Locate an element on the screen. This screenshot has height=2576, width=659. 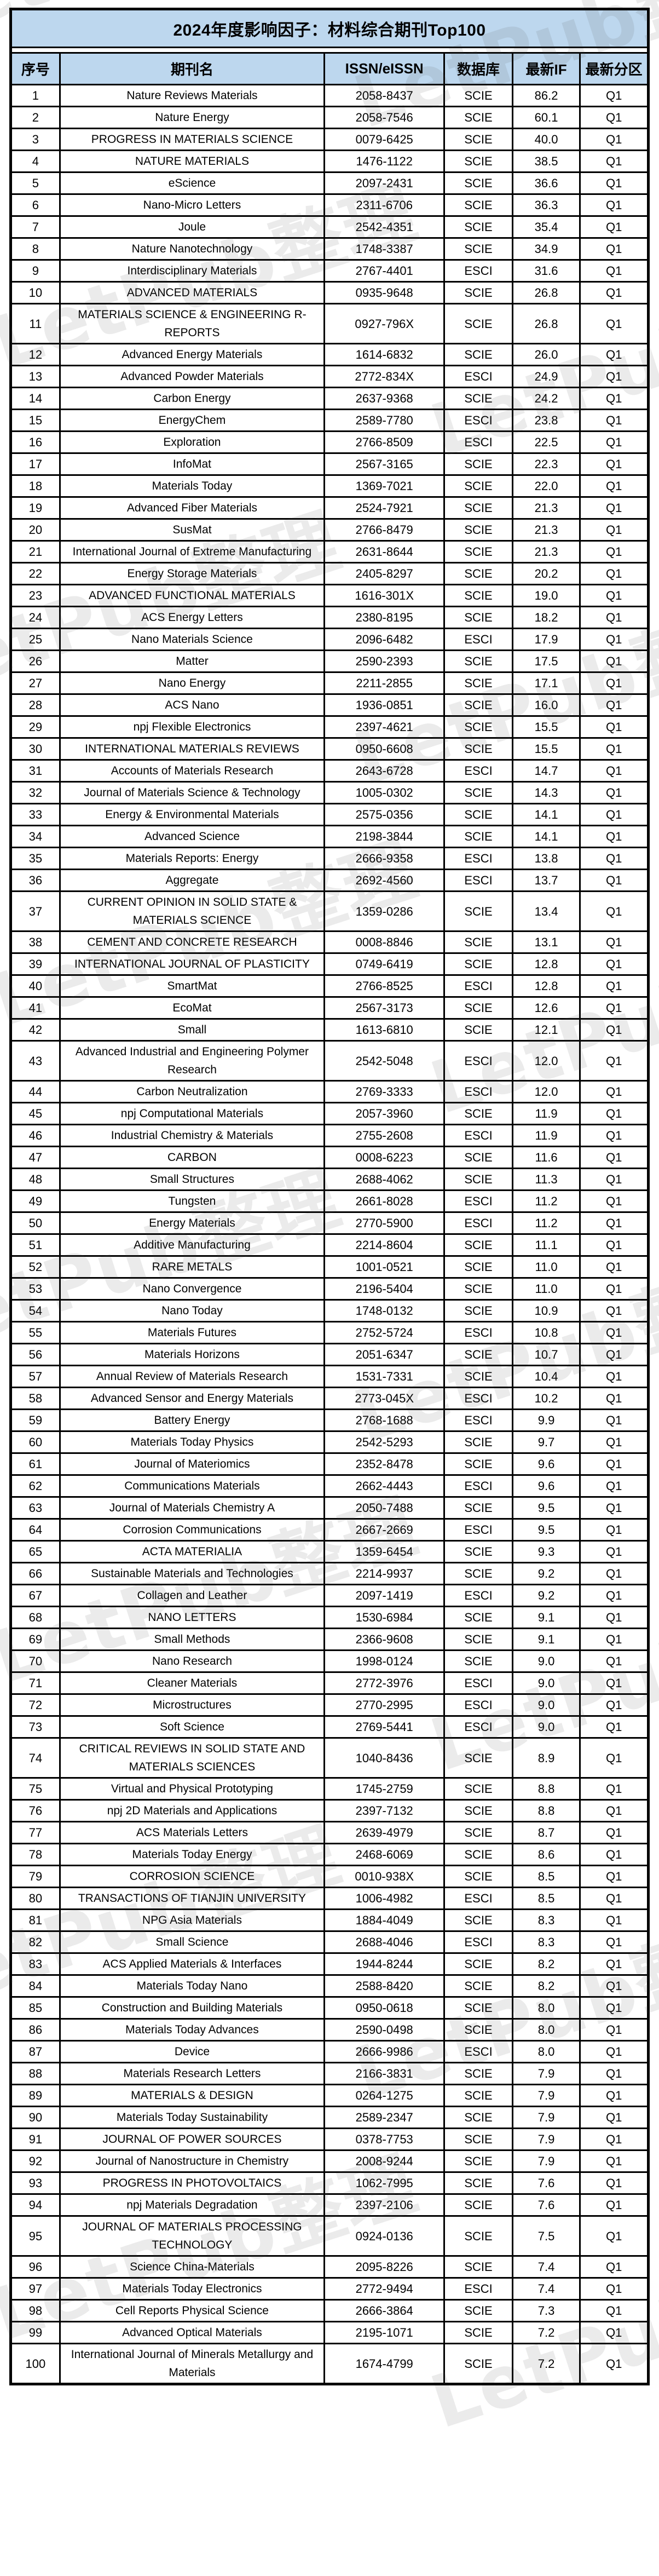
cell-issn: 2366-9608 is located at coordinates (384, 1639).